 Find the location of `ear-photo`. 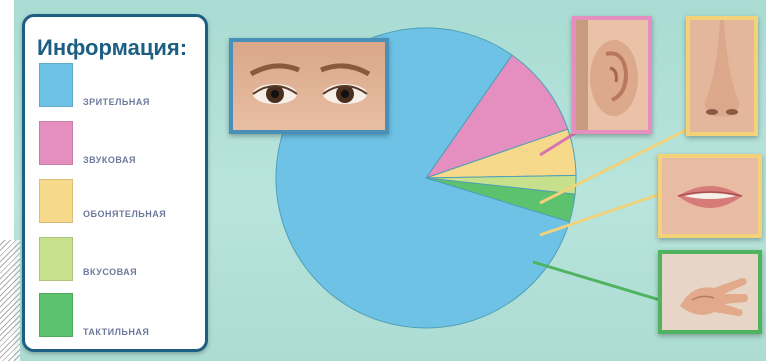

ear-photo is located at coordinates (612, 75).